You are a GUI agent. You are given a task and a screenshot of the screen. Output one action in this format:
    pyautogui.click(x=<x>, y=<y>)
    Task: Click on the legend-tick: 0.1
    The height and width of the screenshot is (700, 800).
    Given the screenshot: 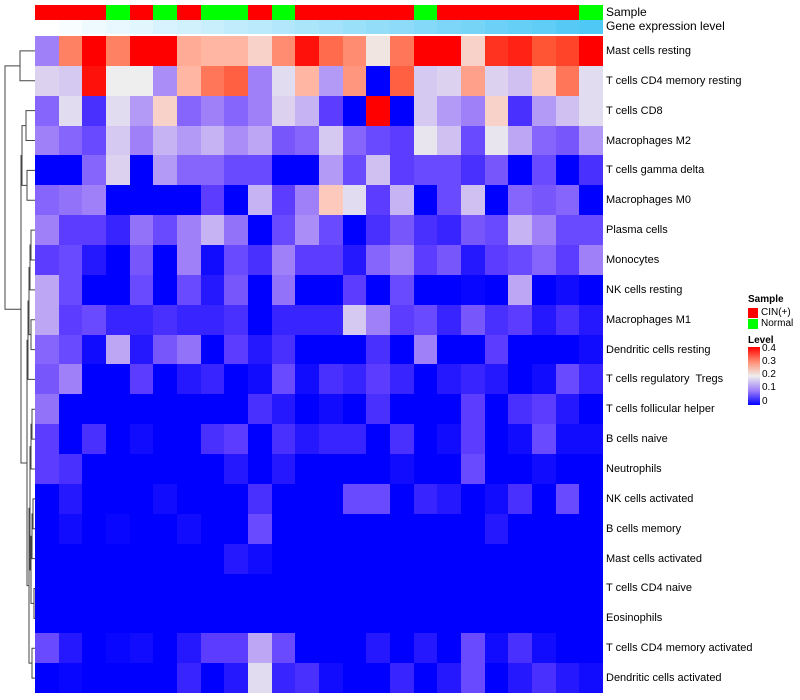 What is the action you would take?
    pyautogui.click(x=769, y=387)
    